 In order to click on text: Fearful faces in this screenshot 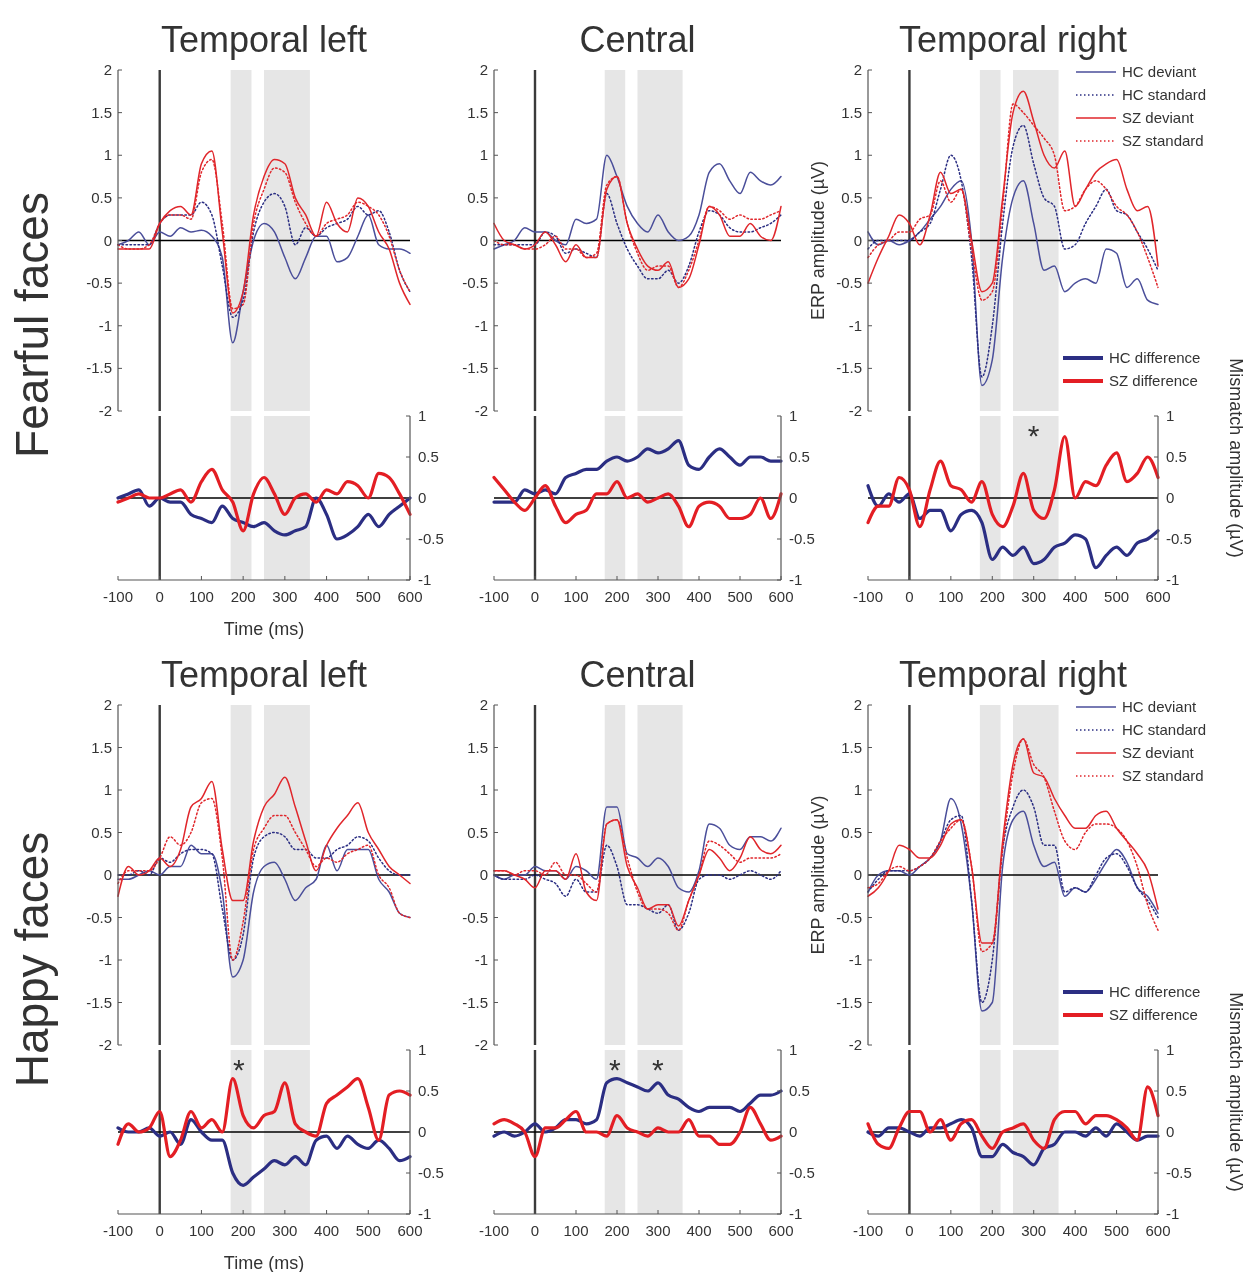, I will do `click(32, 325)`.